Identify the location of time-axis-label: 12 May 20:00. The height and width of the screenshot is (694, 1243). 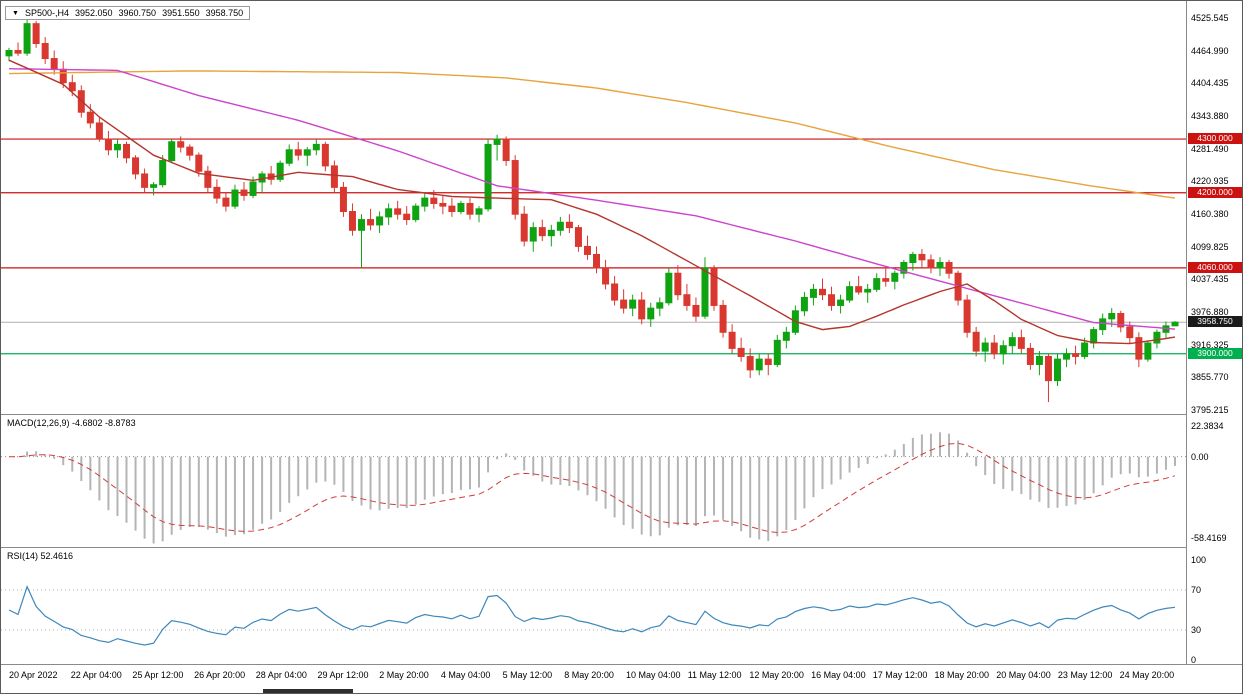
(776, 675).